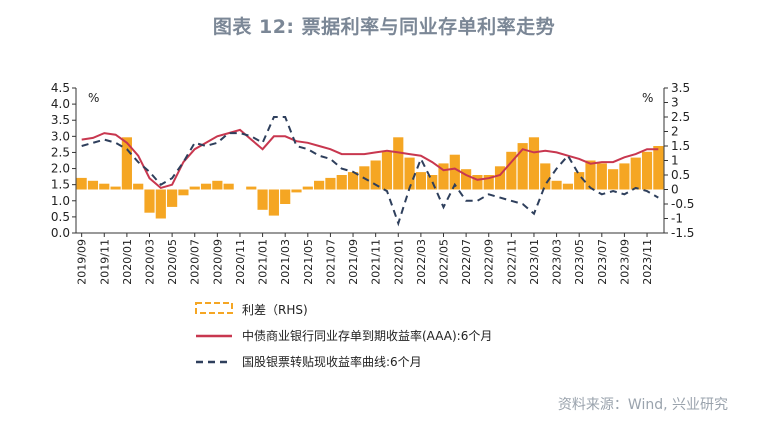 This screenshot has width=768, height=424. I want to click on x-tick-label: 2021/03, so click(285, 262).